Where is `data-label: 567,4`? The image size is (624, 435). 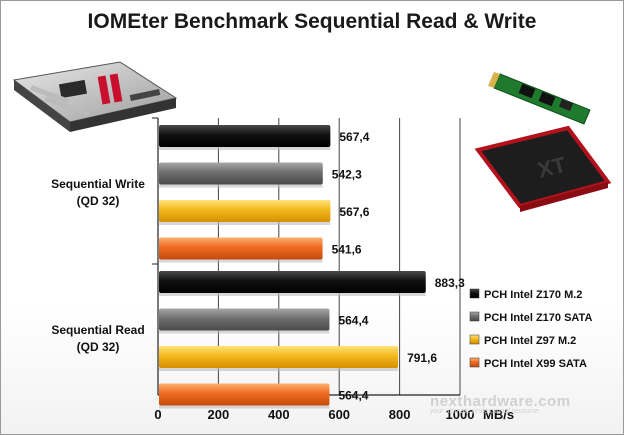 data-label: 567,4 is located at coordinates (354, 137).